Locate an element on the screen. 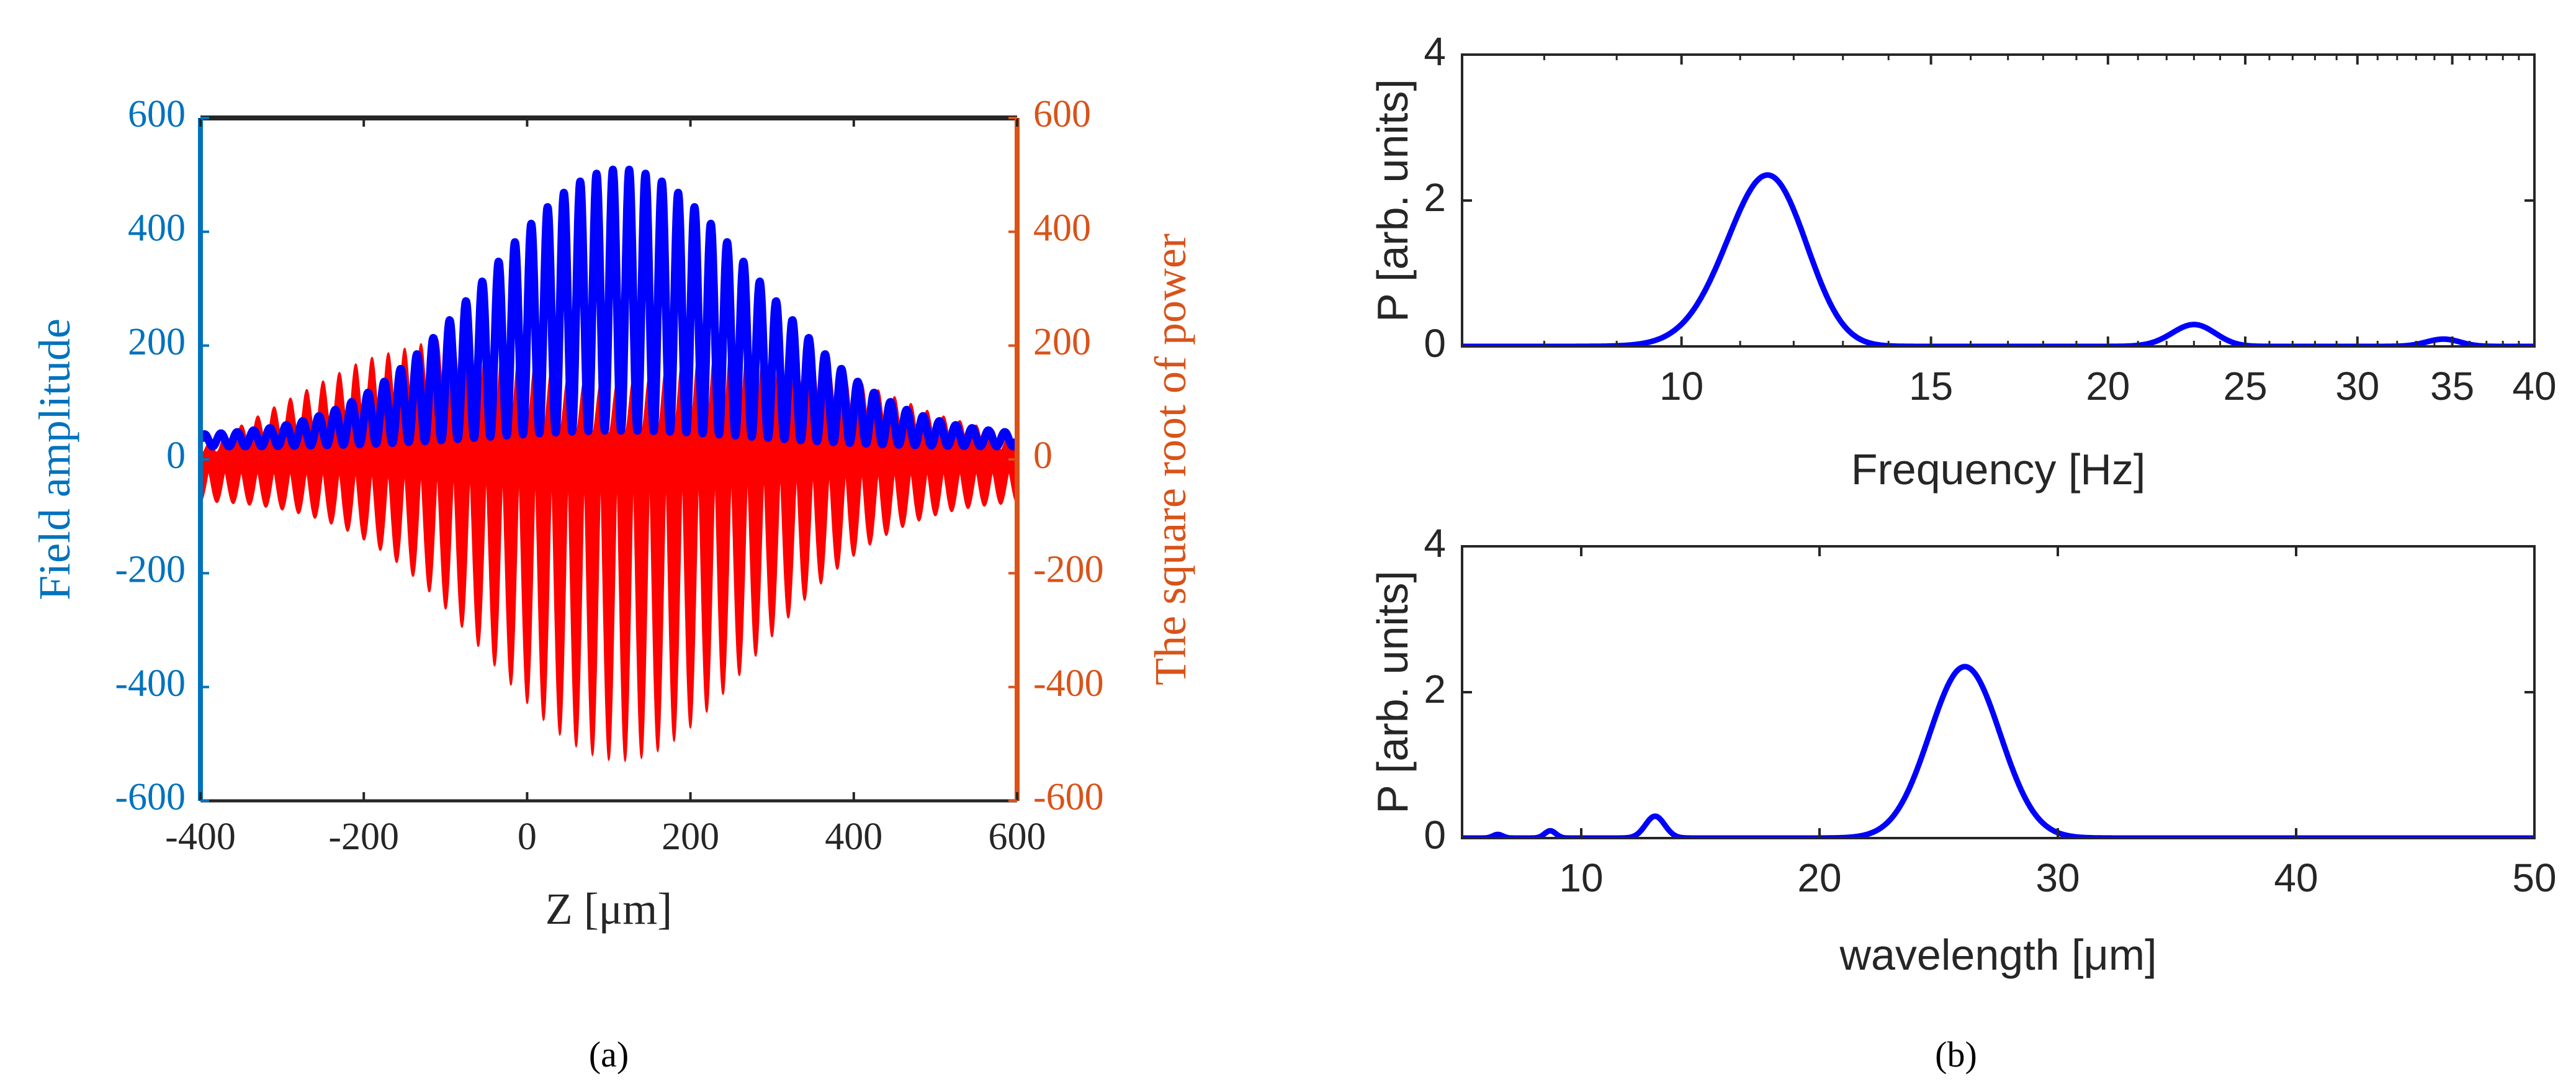  chart-a-xtick-label: -200 is located at coordinates (363, 837).